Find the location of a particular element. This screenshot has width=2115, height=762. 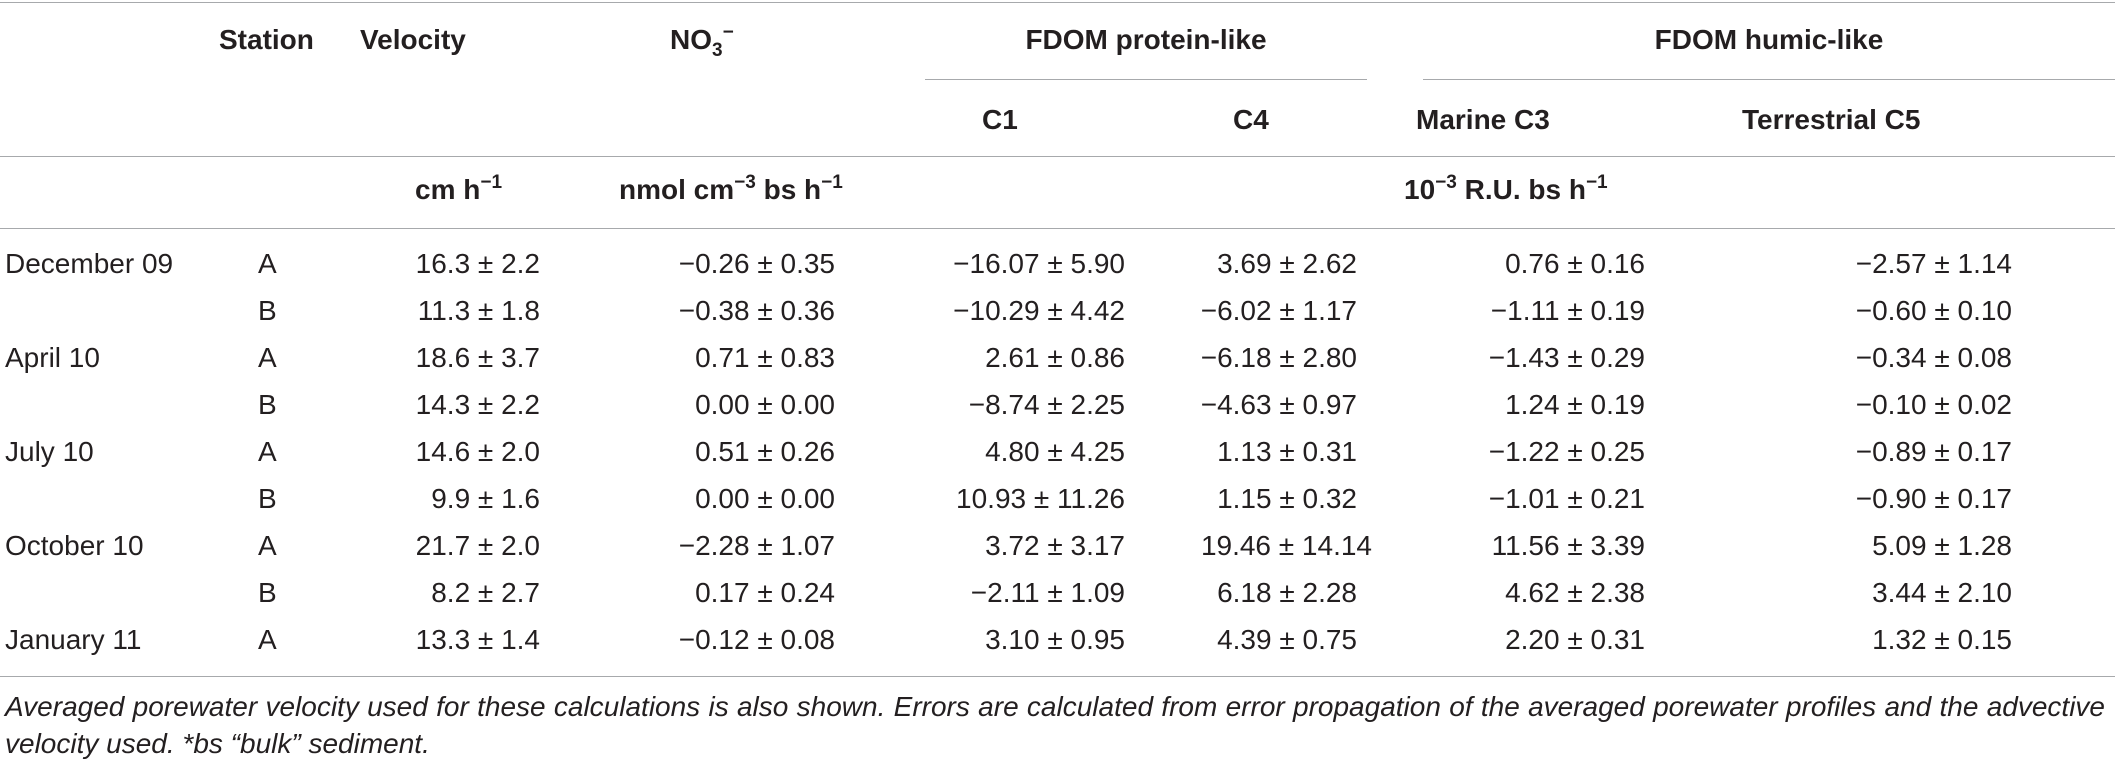

row-c4: 6.18 ± 2.28 is located at coordinates (1287, 592).